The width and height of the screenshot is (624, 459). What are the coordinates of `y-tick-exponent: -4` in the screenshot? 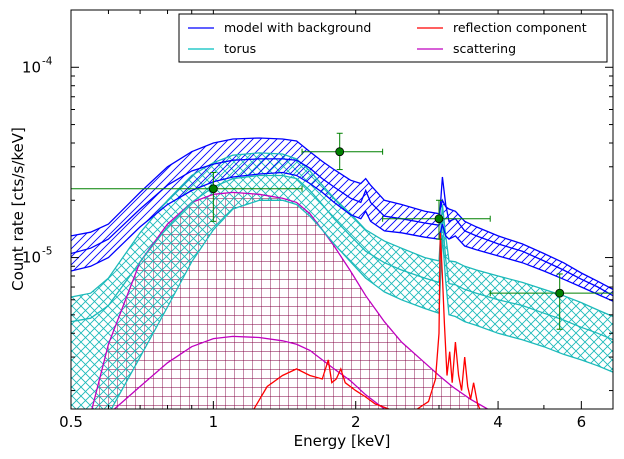 It's located at (47, 61).